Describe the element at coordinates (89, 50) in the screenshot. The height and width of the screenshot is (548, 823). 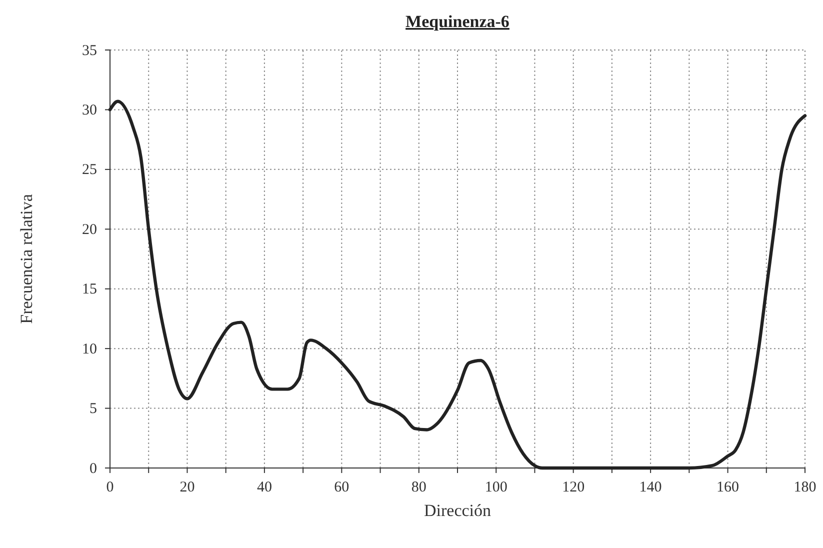
I see `y-tick-label: 35` at that location.